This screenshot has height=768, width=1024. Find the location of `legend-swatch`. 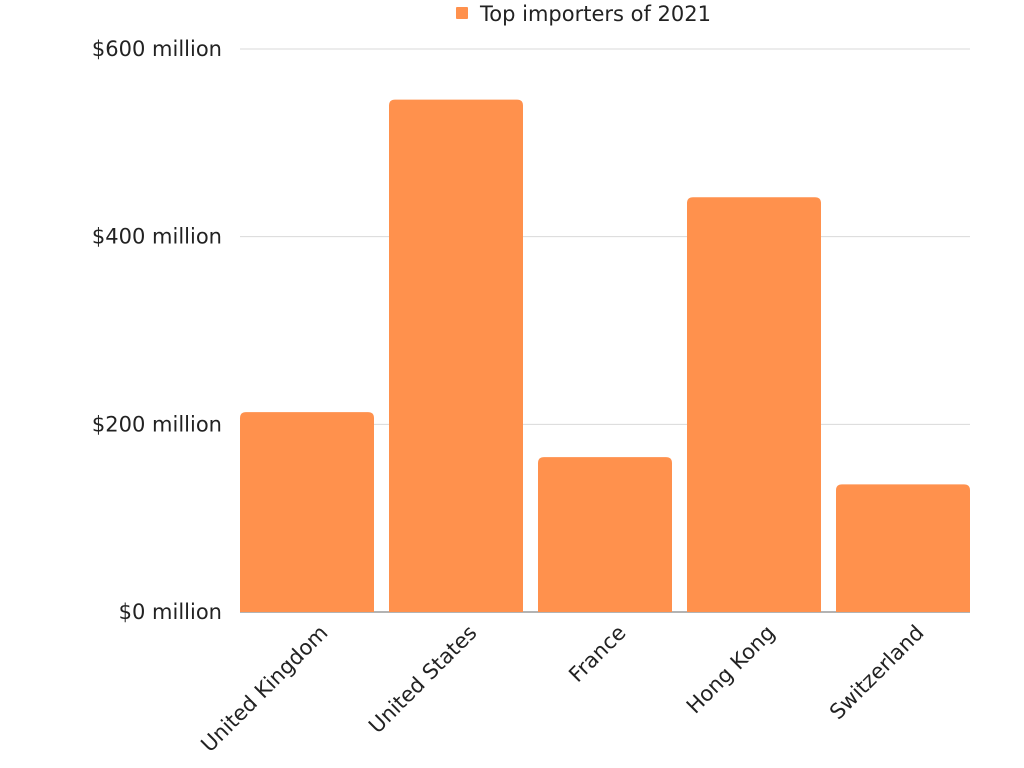

legend-swatch is located at coordinates (462, 13).